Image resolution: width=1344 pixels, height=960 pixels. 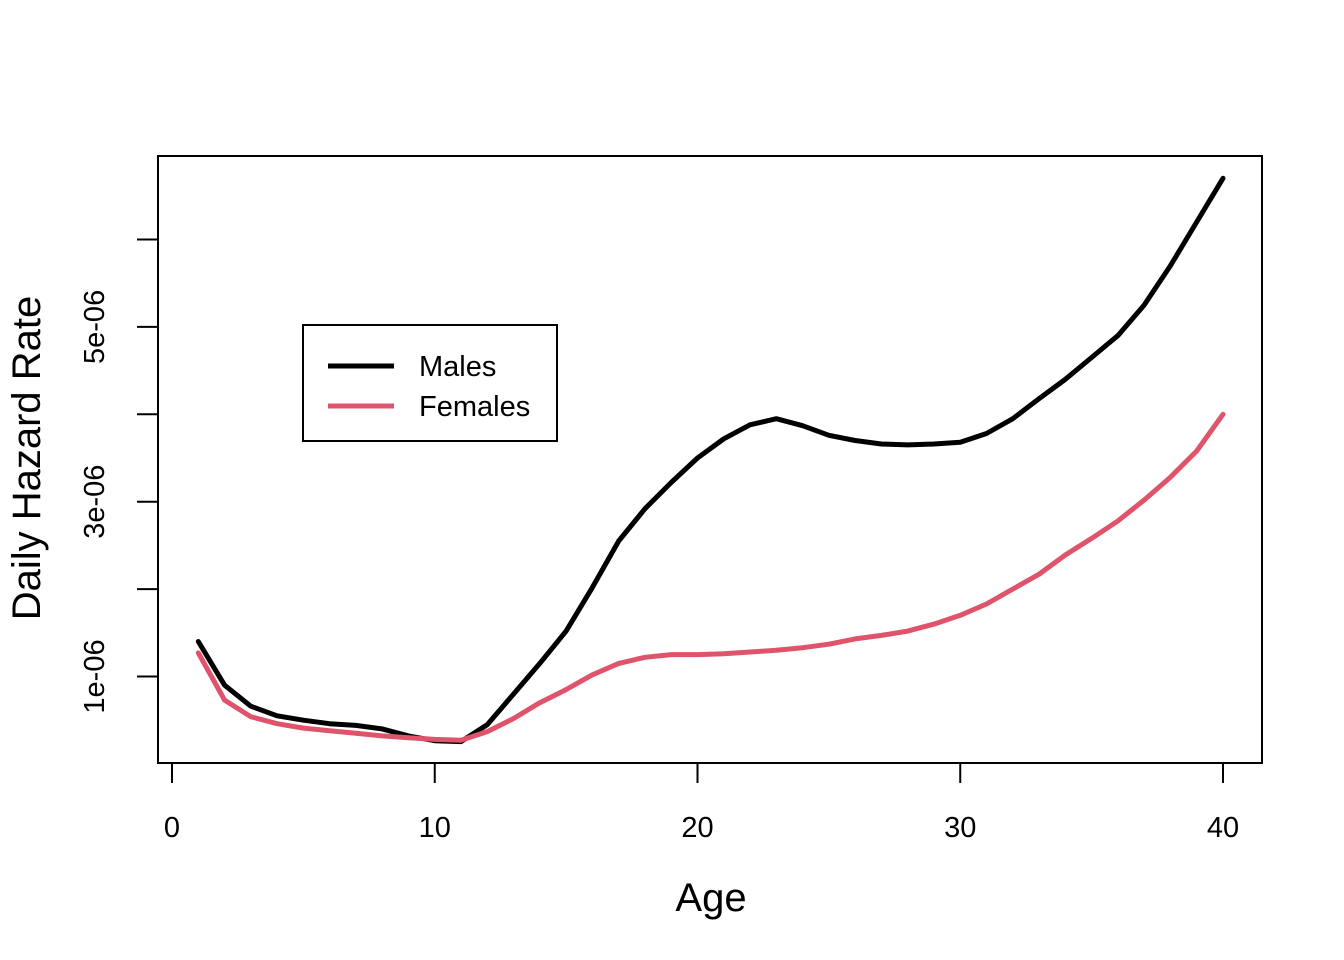 I want to click on legend: Males Females, so click(x=430, y=383).